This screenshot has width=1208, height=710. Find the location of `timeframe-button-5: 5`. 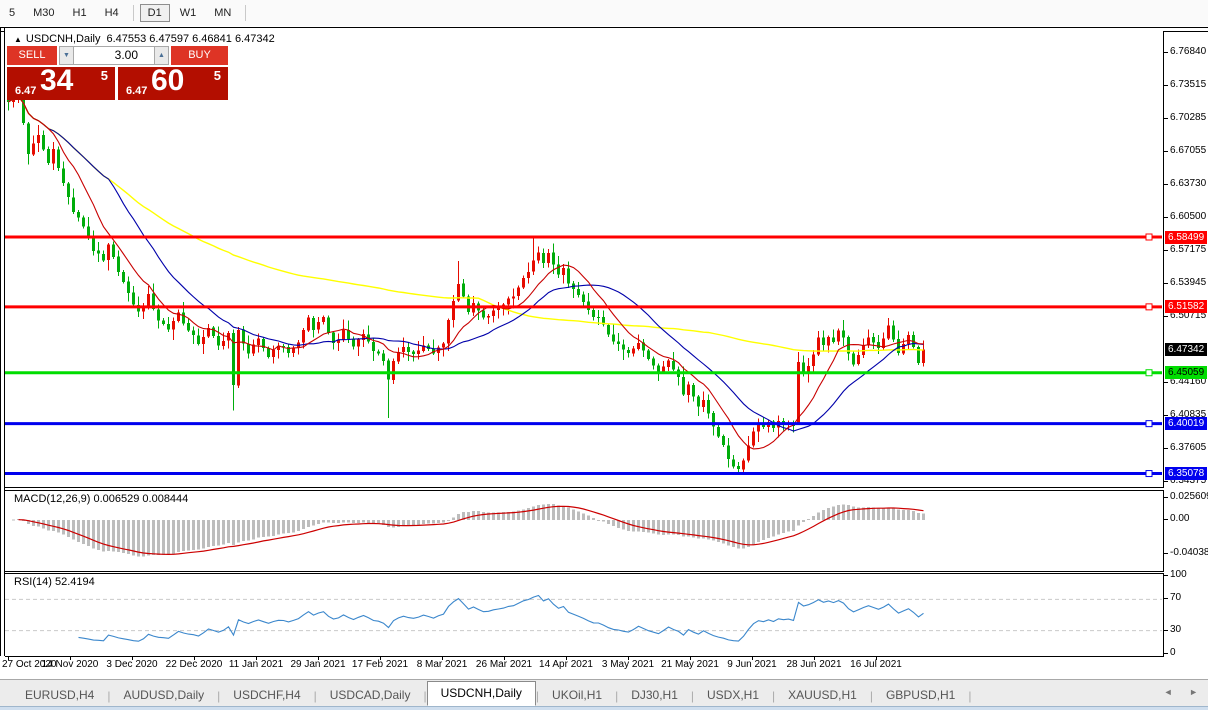

timeframe-button-5: 5 is located at coordinates (12, 13).